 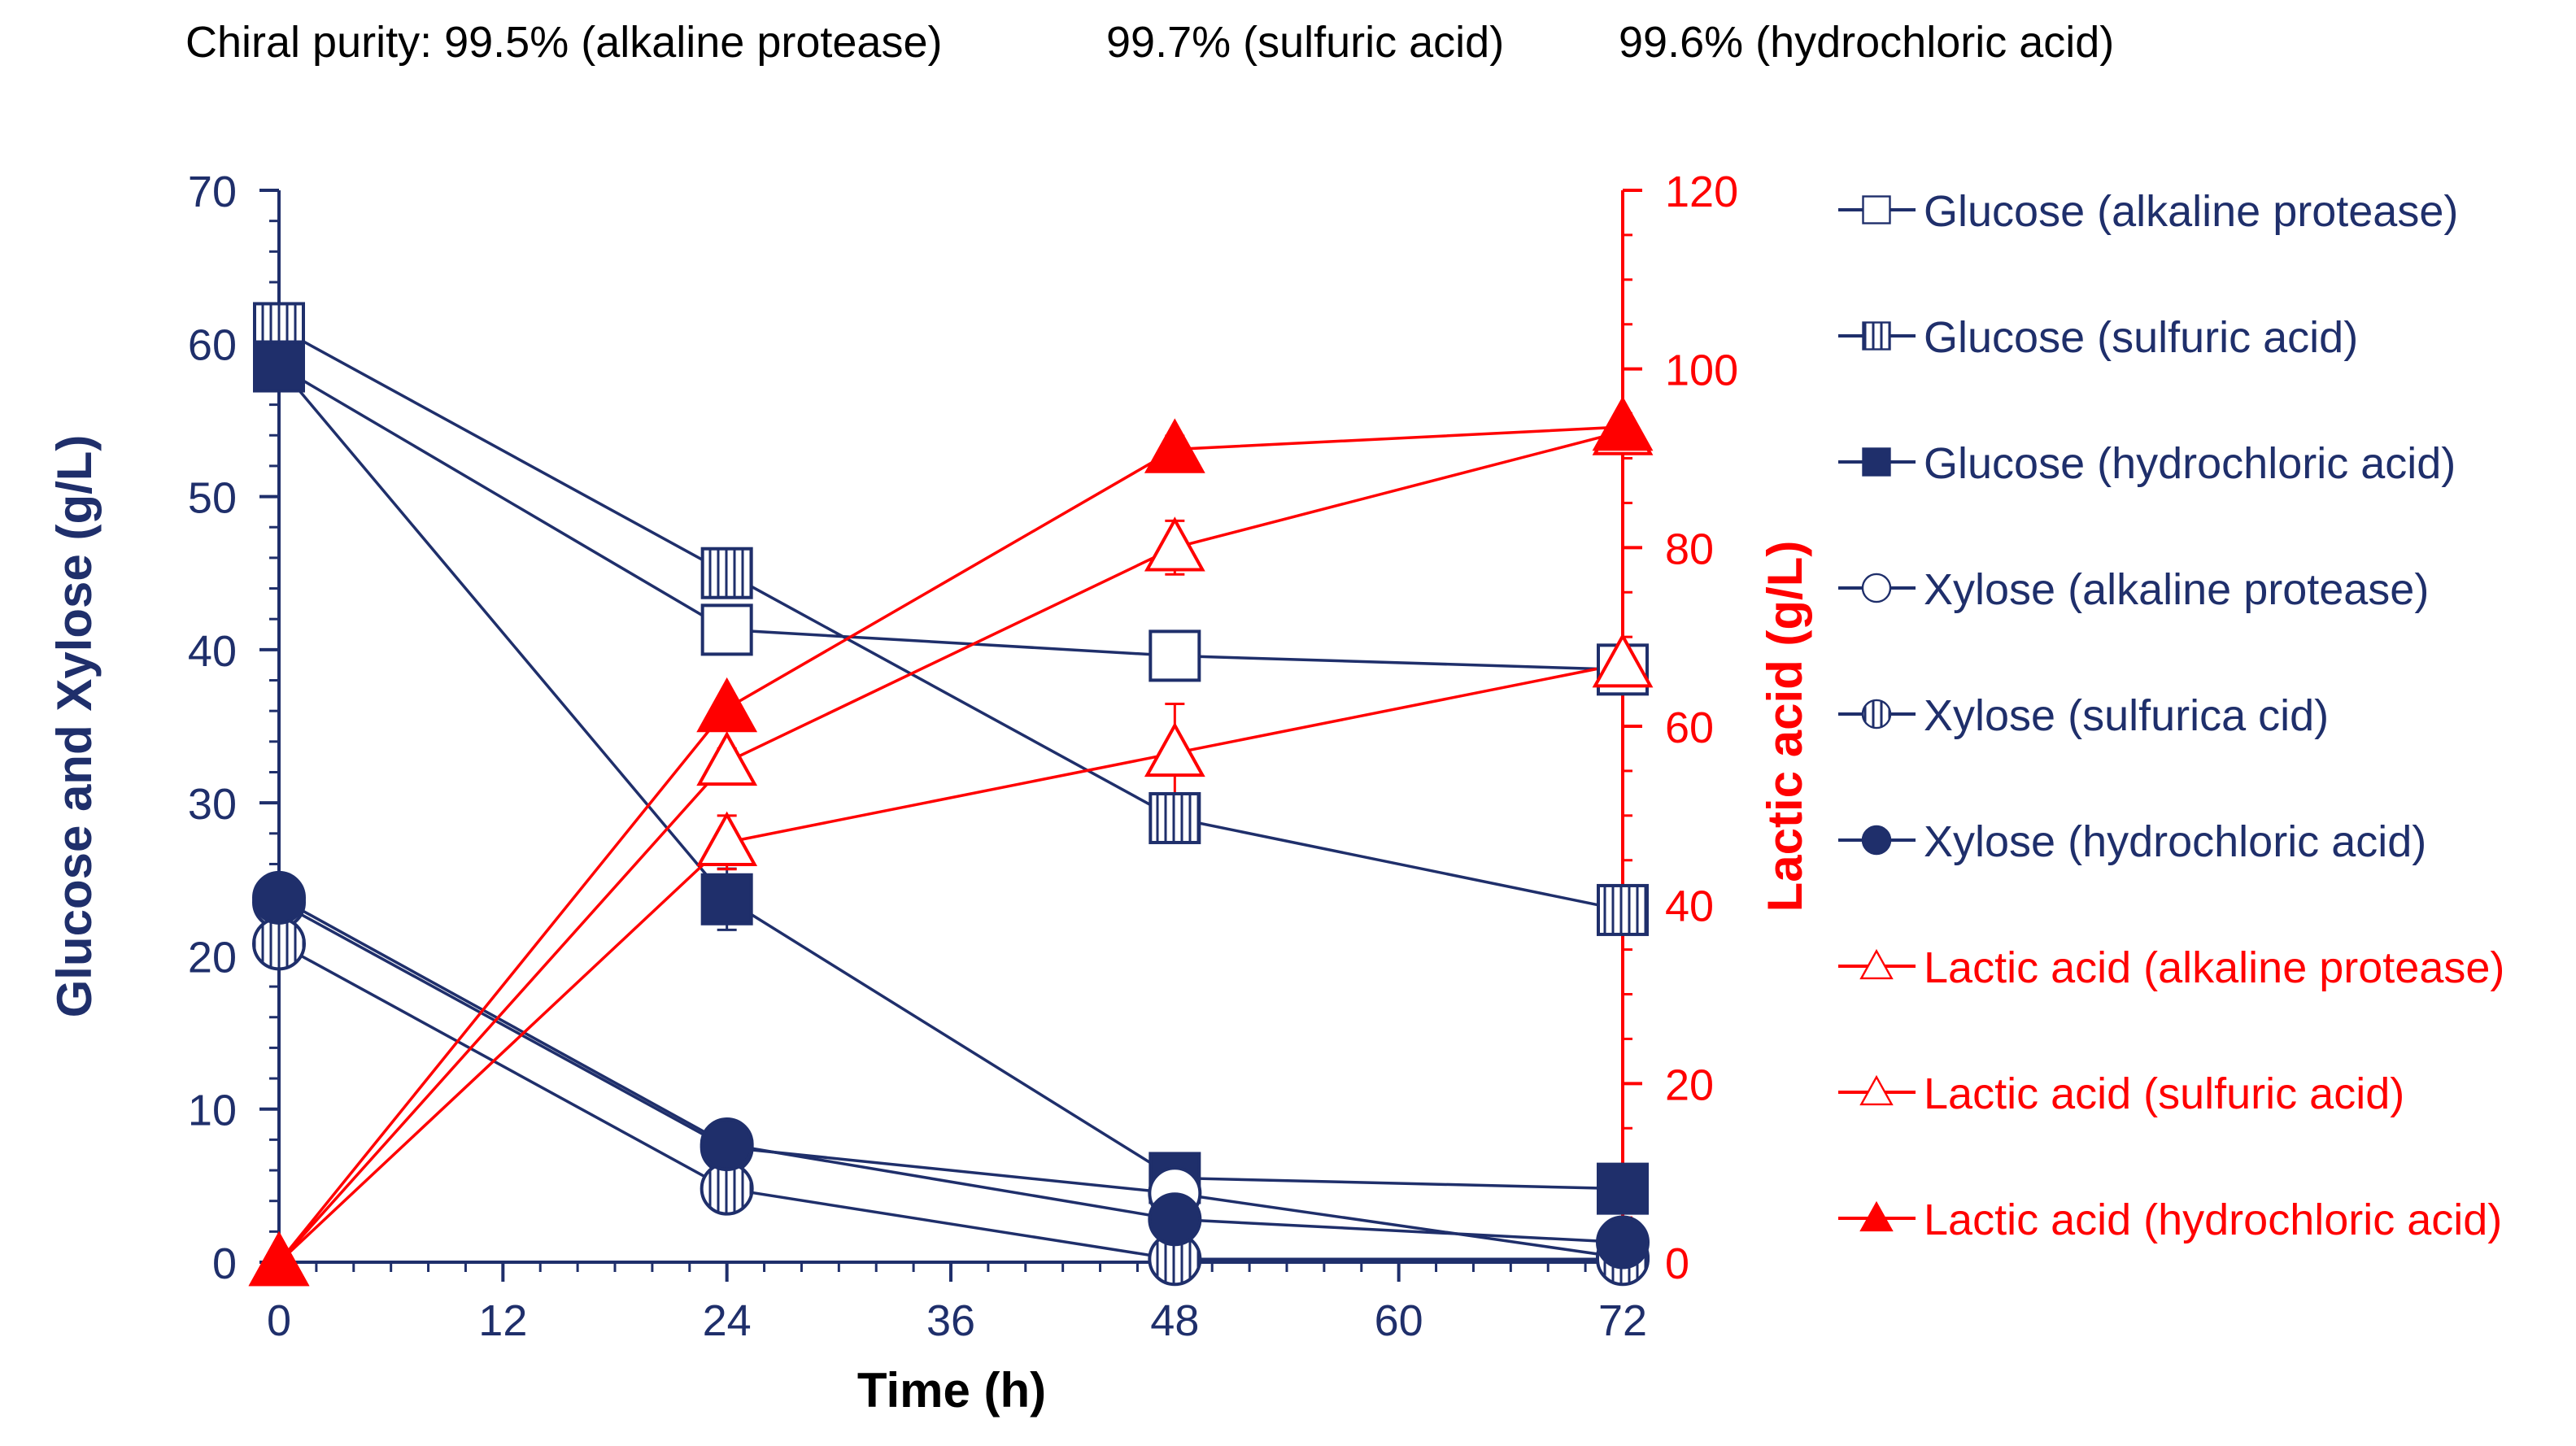 I want to click on legend-entry: Glucose (hydrochloric acid), so click(x=2147, y=464).